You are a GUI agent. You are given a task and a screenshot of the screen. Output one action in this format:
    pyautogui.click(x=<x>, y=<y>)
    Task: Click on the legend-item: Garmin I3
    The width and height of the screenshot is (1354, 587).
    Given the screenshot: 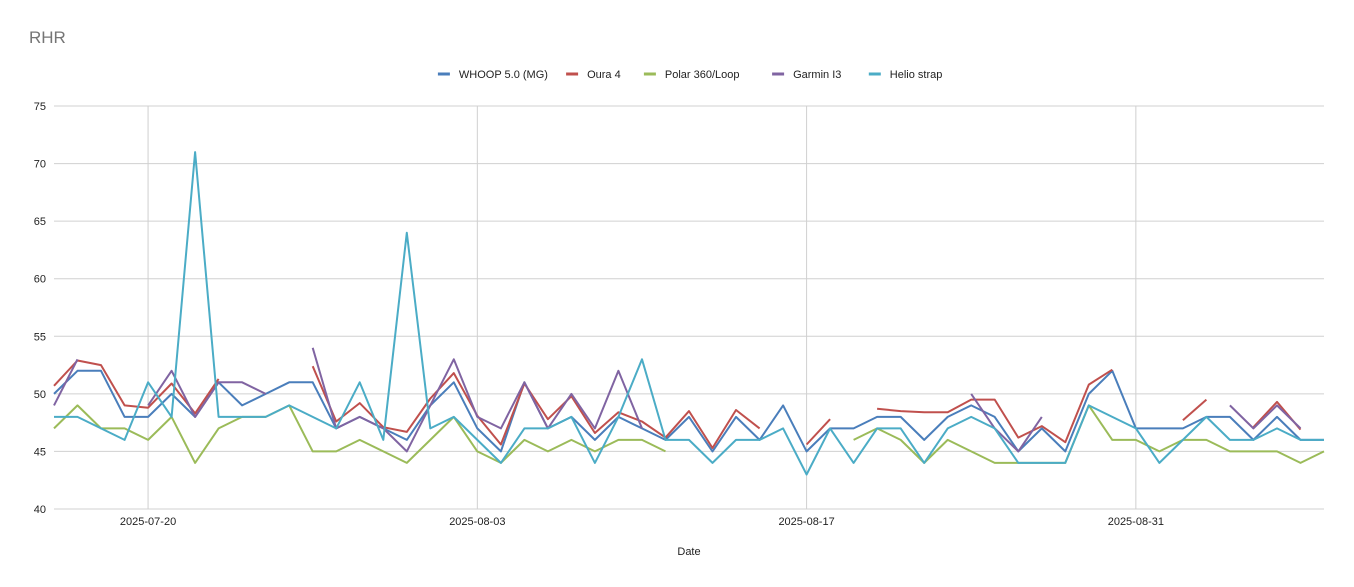 What is the action you would take?
    pyautogui.click(x=806, y=75)
    